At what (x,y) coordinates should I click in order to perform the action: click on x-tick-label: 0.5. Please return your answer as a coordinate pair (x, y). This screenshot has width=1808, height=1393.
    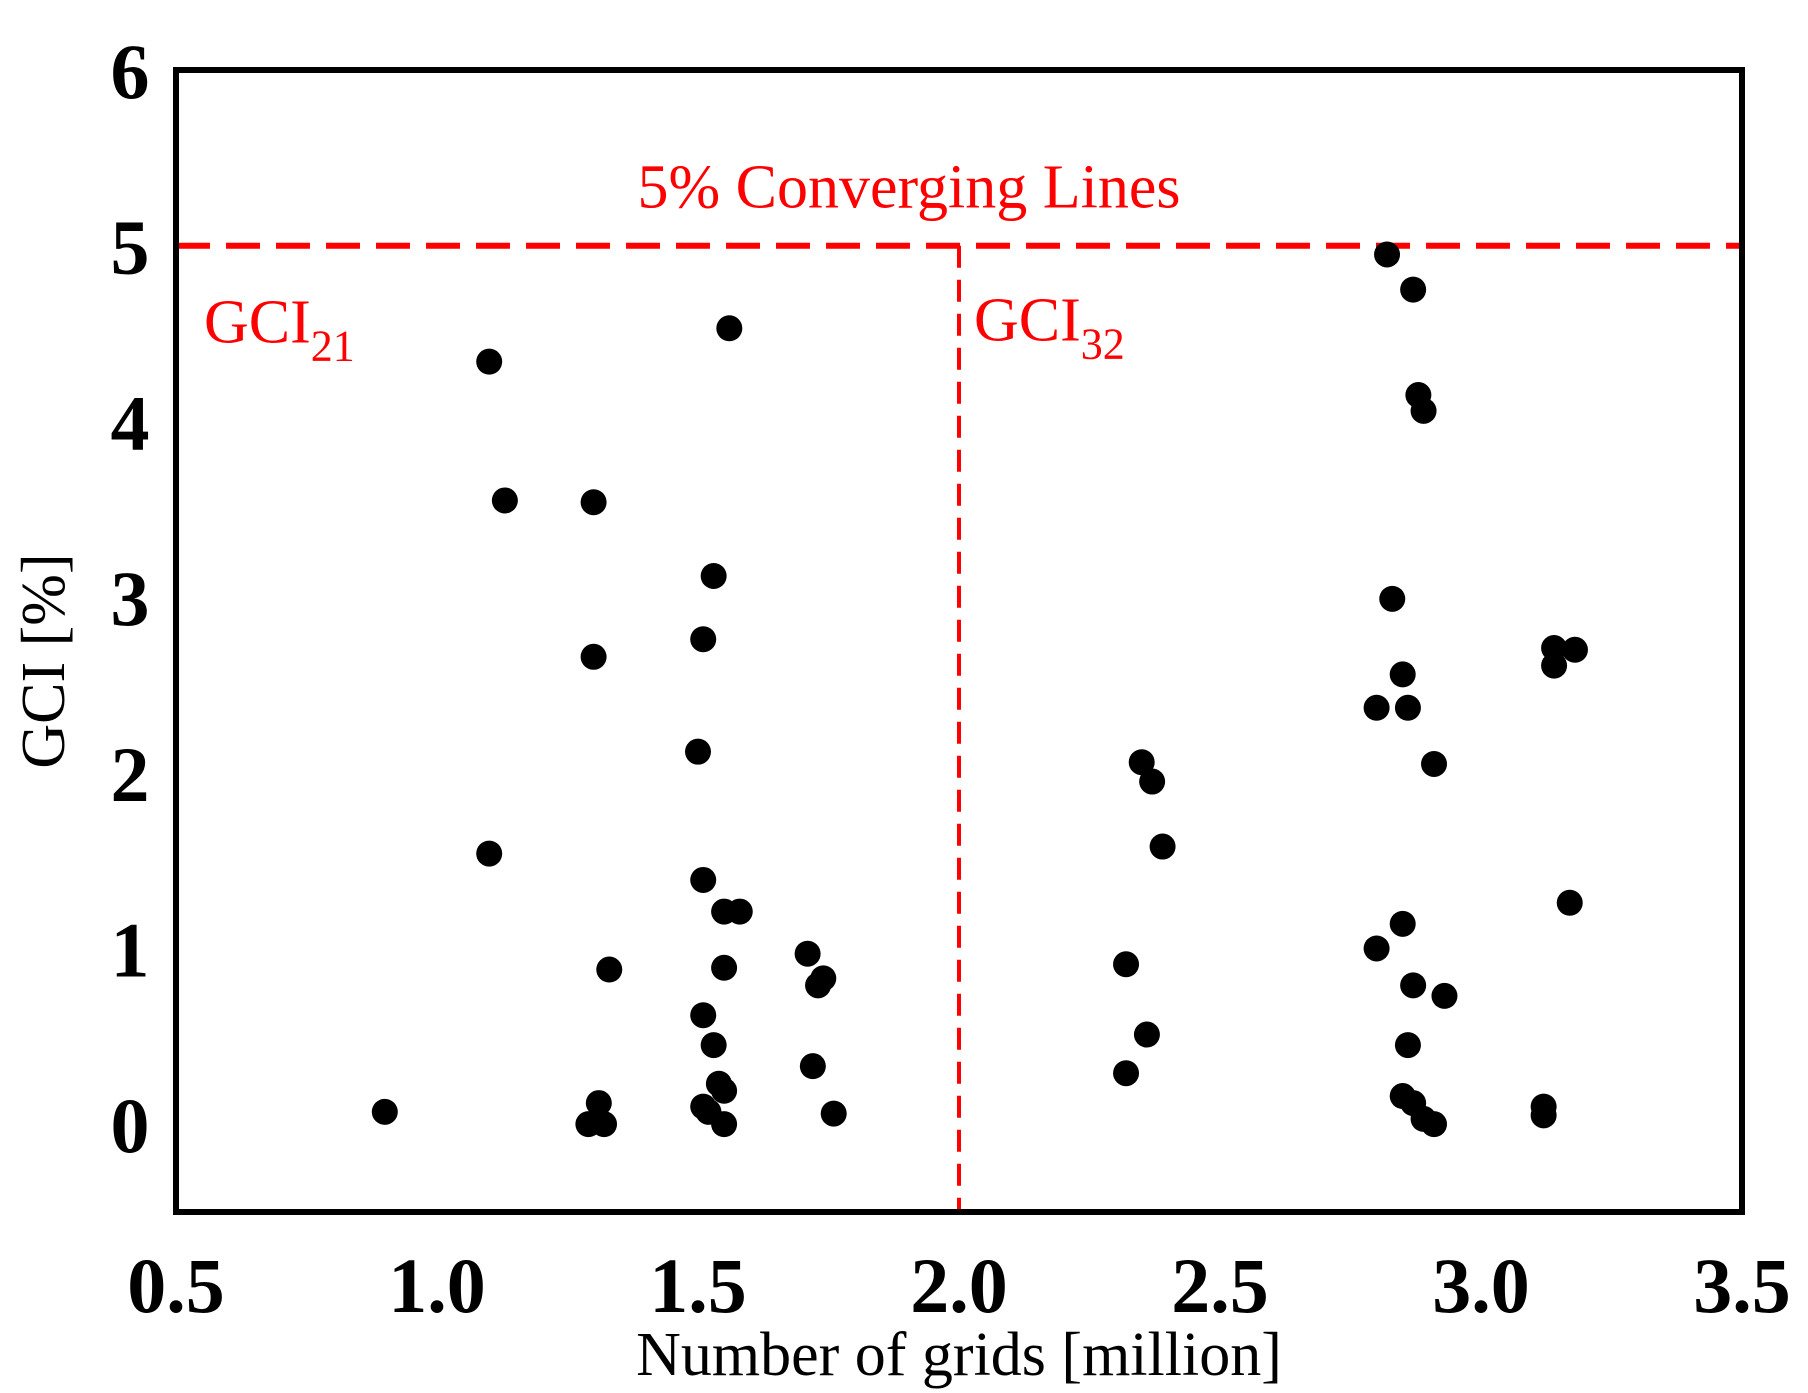
    Looking at the image, I should click on (176, 1285).